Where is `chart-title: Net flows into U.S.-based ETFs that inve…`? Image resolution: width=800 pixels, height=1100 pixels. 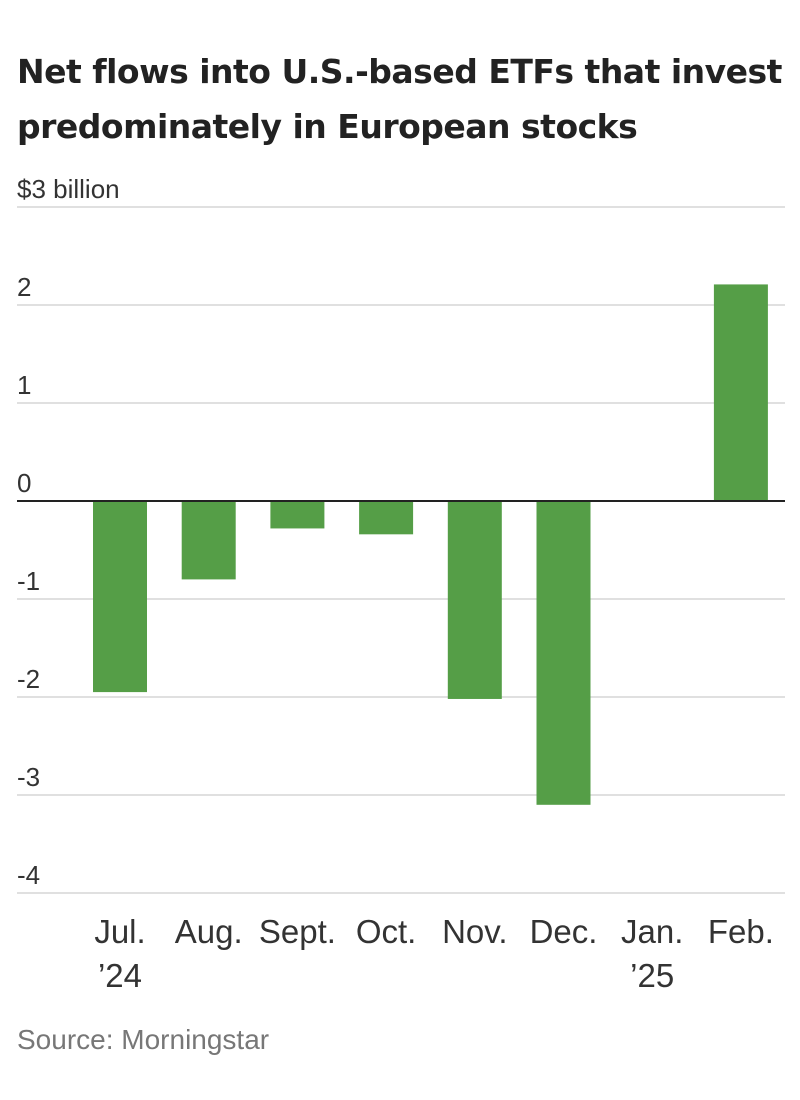 chart-title: Net flows into U.S.-based ETFs that inve… is located at coordinates (399, 99).